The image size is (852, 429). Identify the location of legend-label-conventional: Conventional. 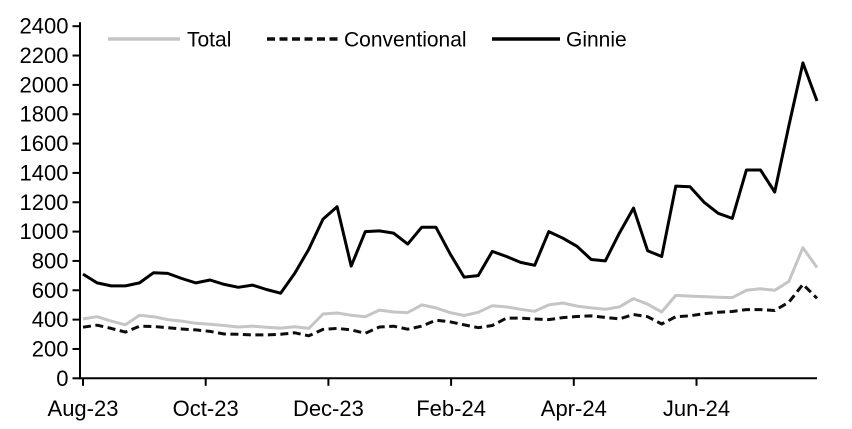
(405, 40).